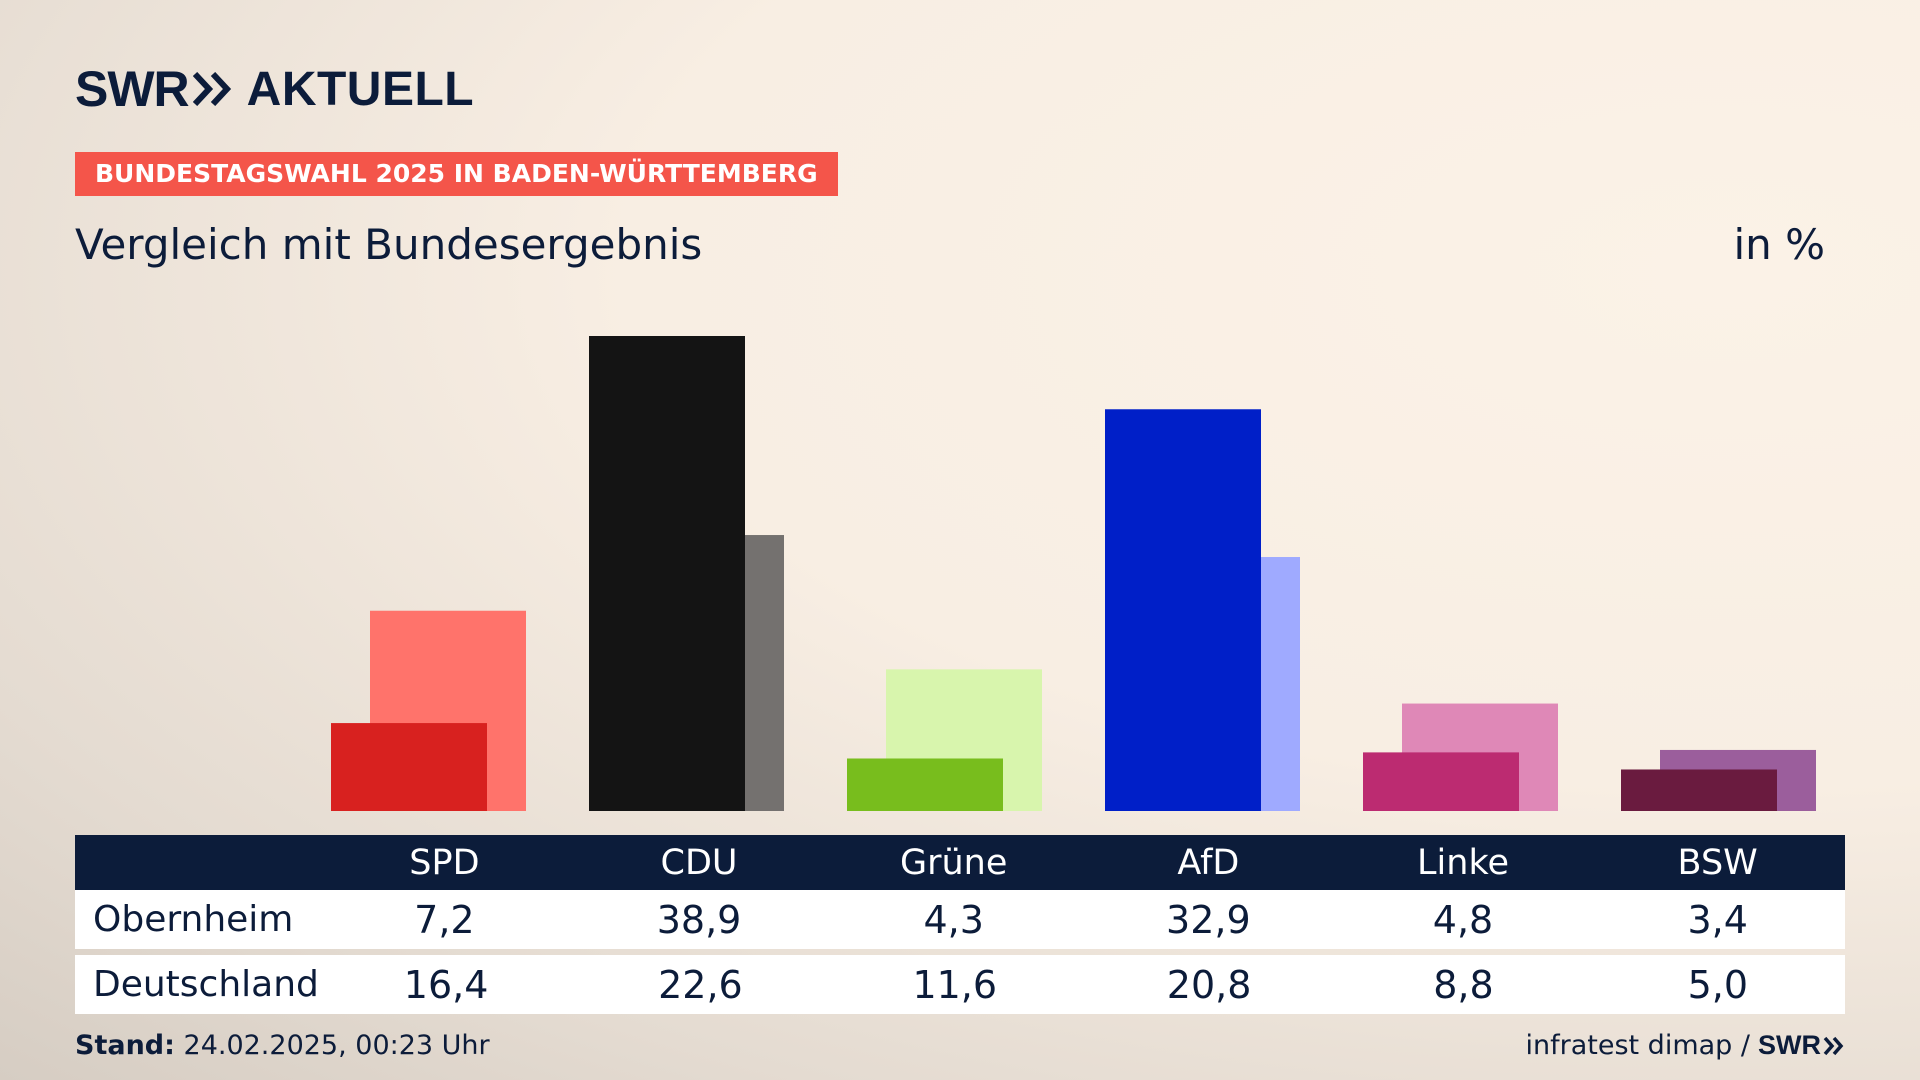 This screenshot has height=1080, width=1920. Describe the element at coordinates (196, 862) in the screenshot. I see `table-header-empty` at that location.